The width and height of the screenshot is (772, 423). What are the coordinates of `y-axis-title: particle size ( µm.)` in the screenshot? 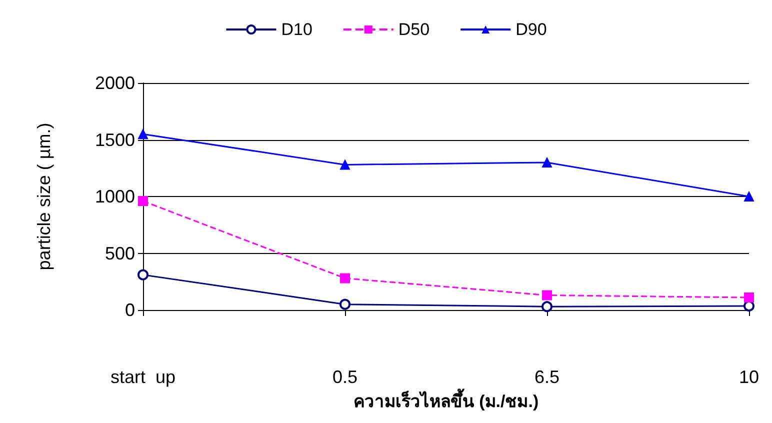 It's located at (44, 196).